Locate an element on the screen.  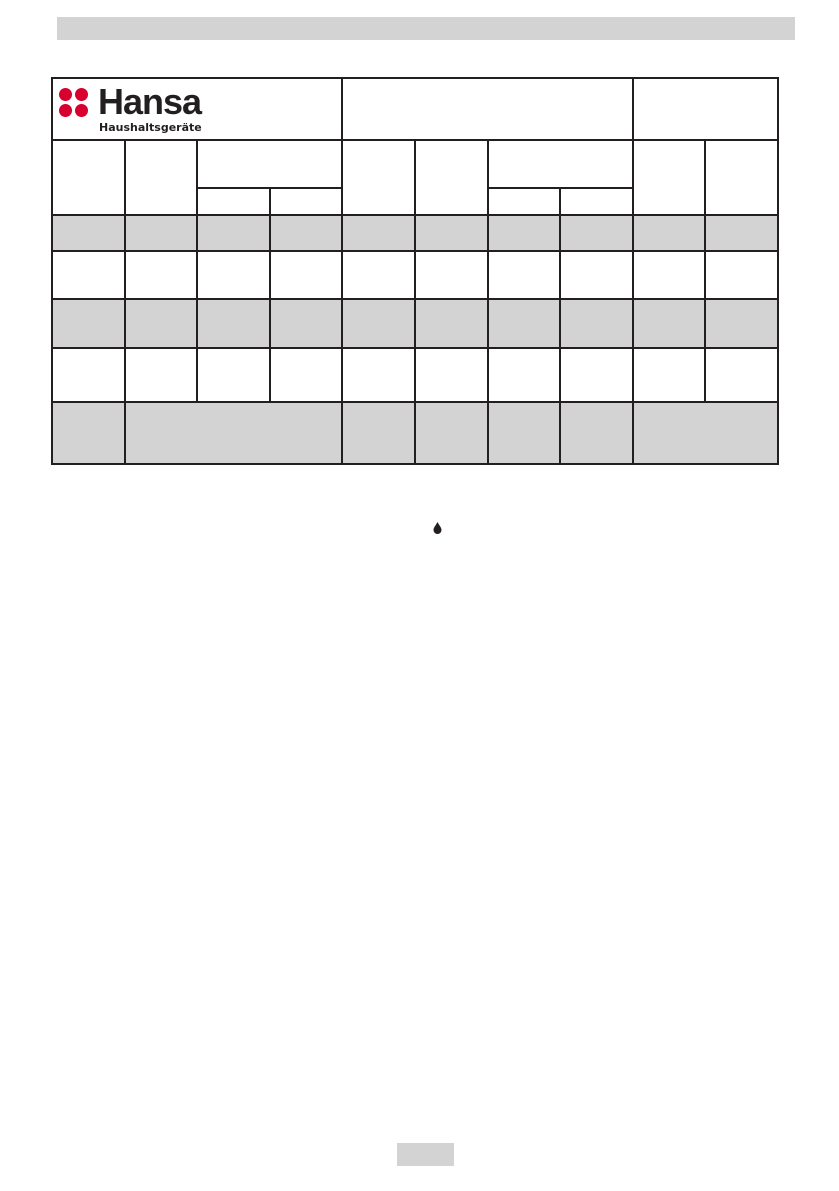
logo-cell: Hansa Haushaltsgeräte is located at coordinates (197, 109).